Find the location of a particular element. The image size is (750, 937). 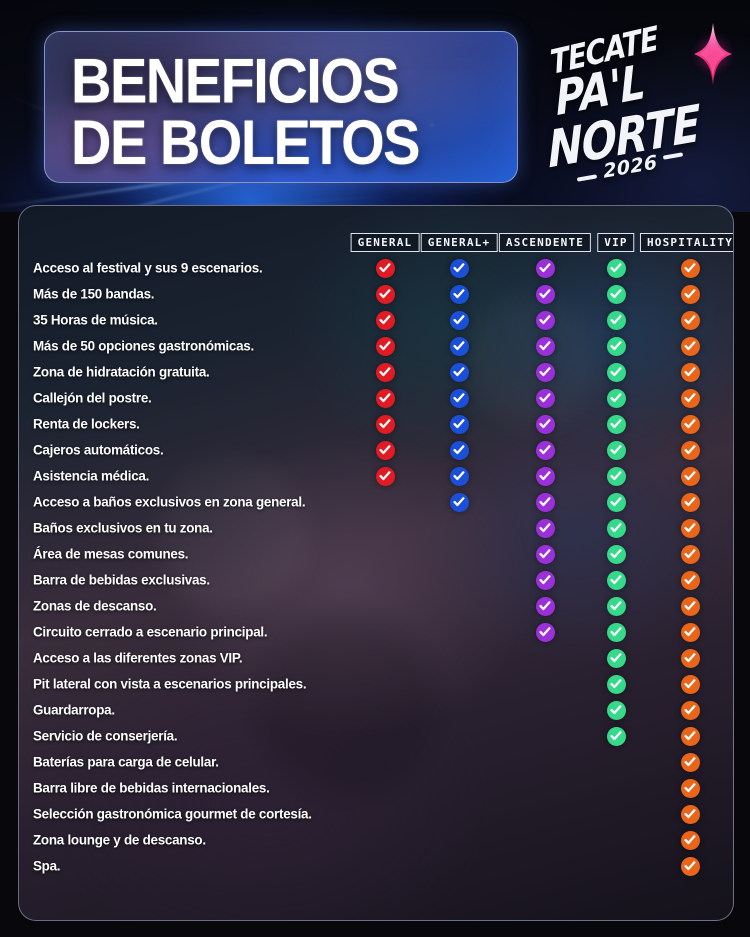

benefit-label: Cajeros automáticos. is located at coordinates (98, 450).